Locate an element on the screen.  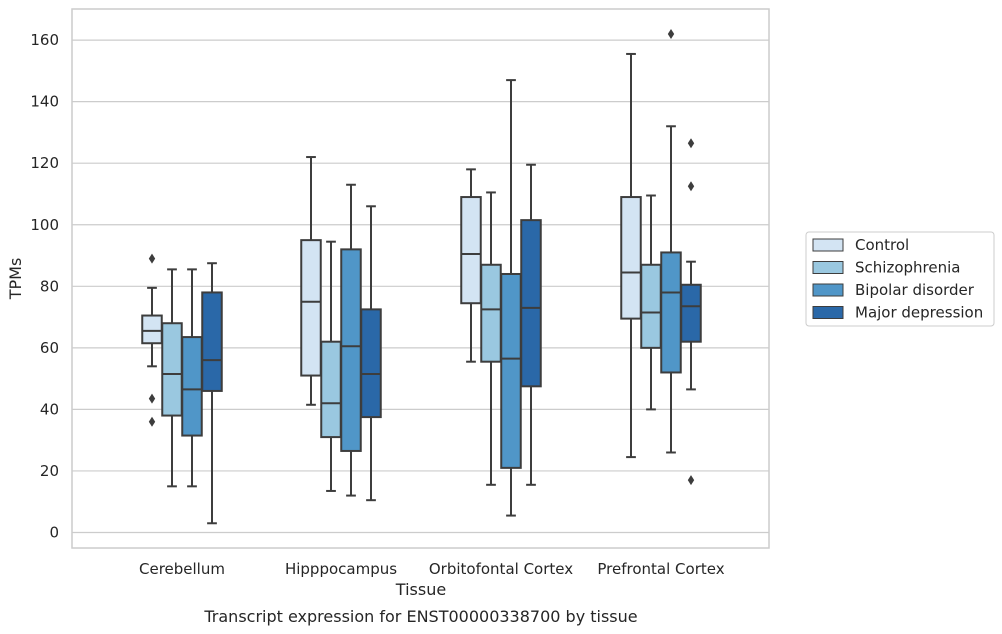
y-axis-title: TPMs is located at coordinates (15, 279).